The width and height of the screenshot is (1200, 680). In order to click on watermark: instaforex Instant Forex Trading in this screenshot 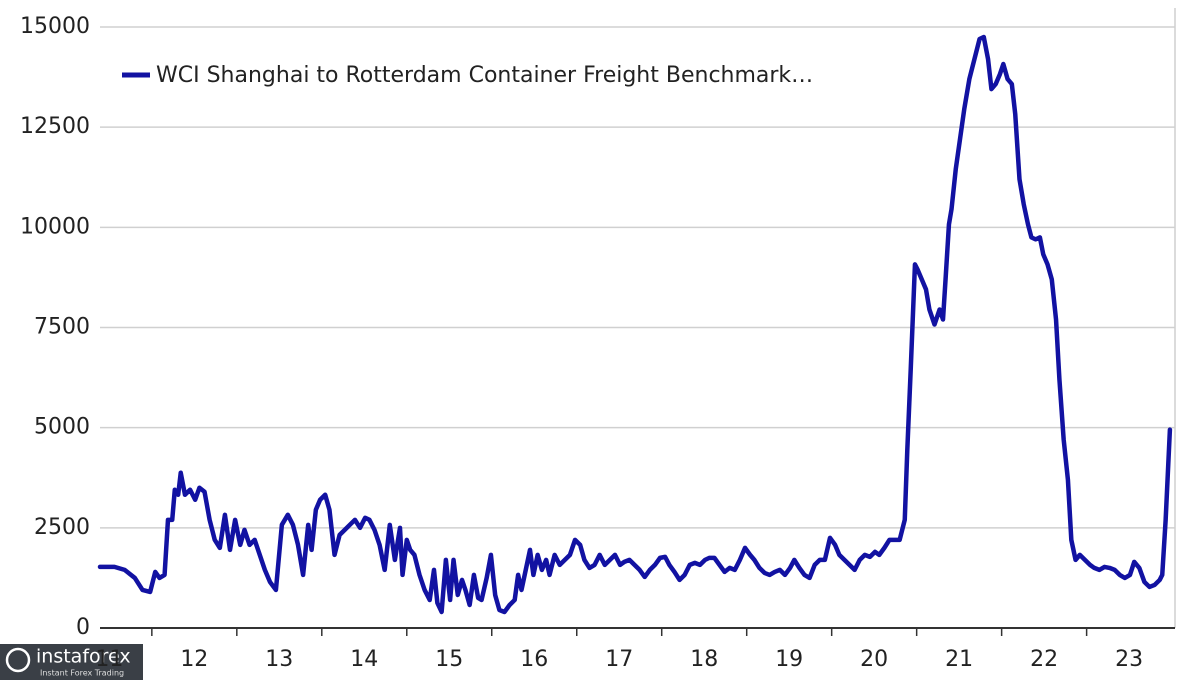, I will do `click(71, 662)`.